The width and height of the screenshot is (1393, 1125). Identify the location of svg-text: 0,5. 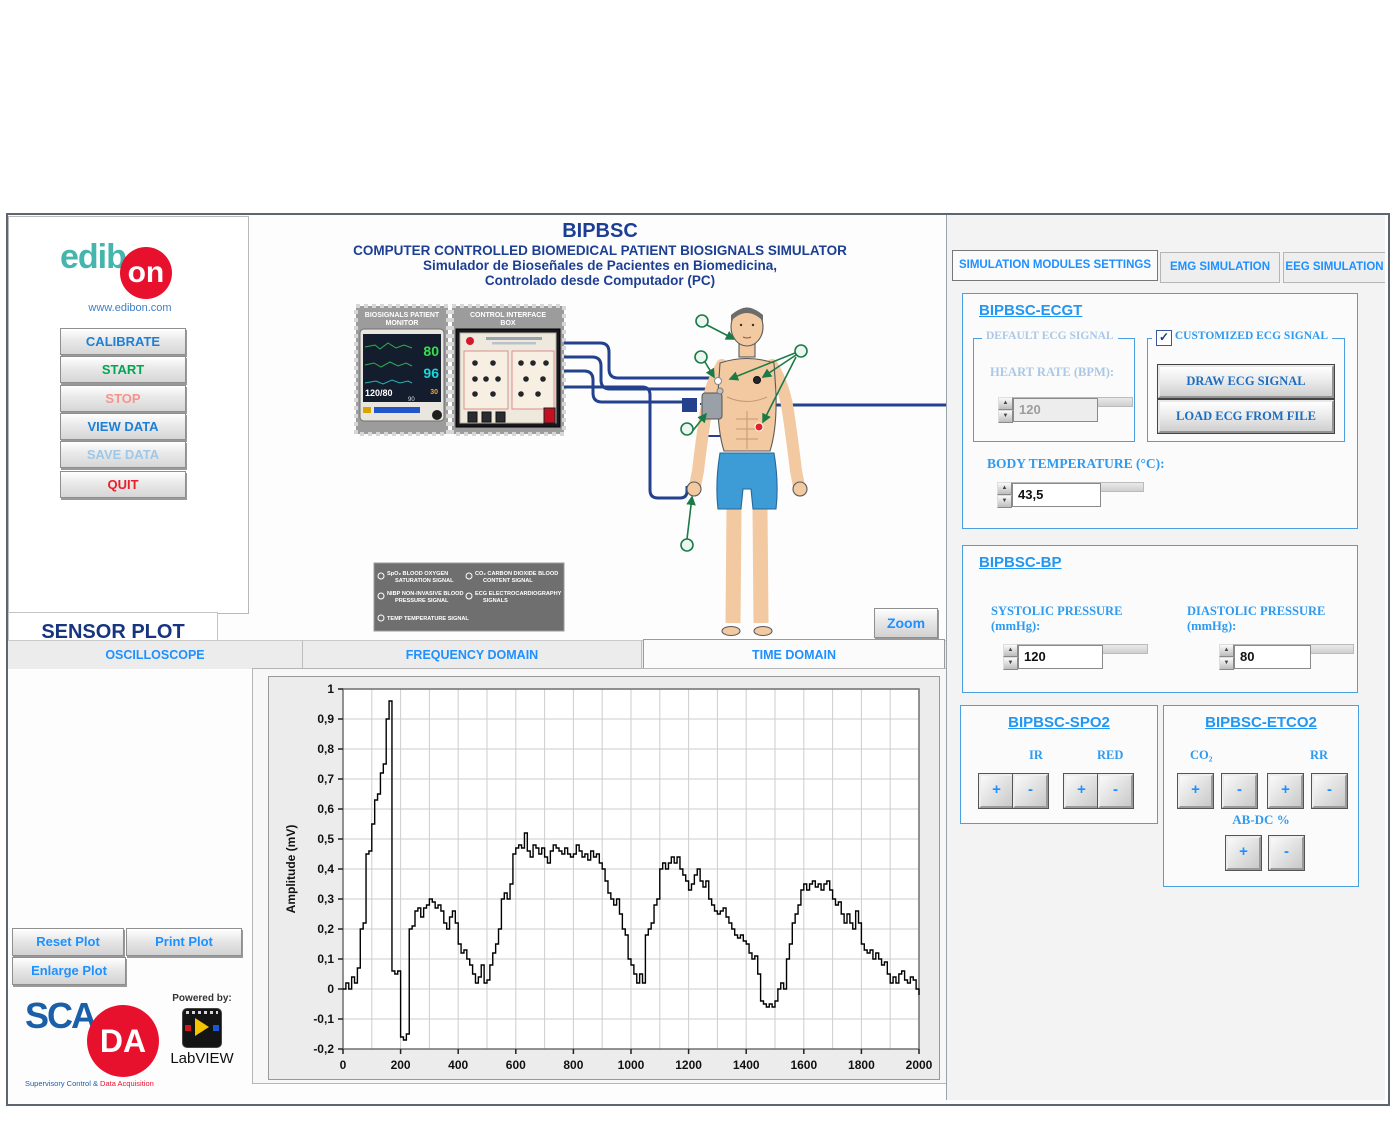
(325, 839).